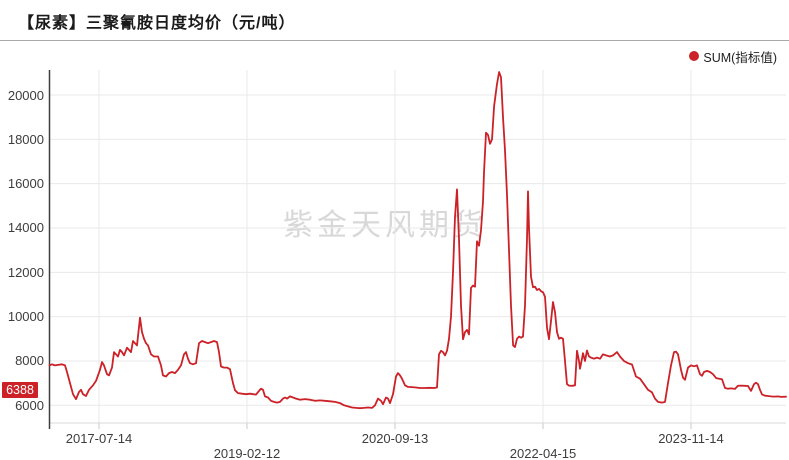 The height and width of the screenshot is (460, 789). Describe the element at coordinates (740, 57) in the screenshot. I see `legend-label: SUM(指标值)` at that location.